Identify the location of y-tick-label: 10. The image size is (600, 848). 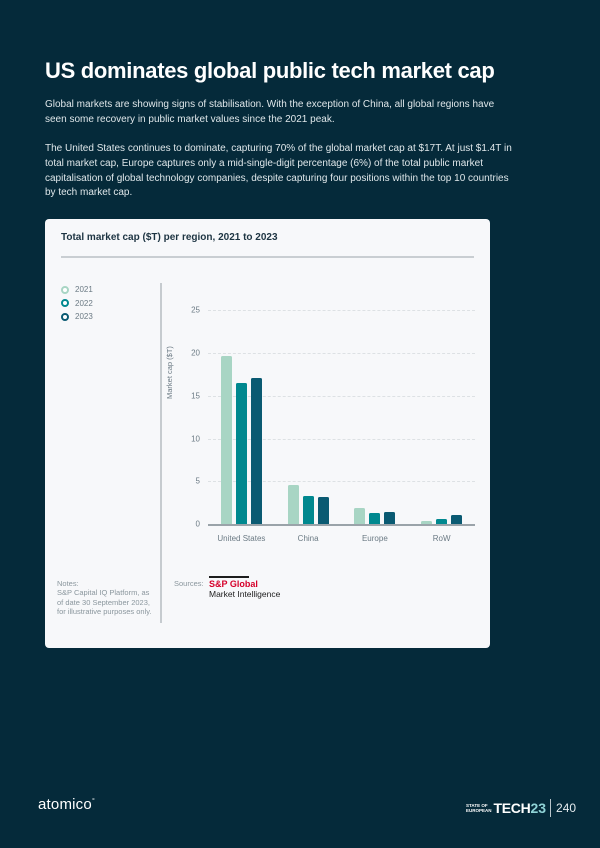
(195, 438).